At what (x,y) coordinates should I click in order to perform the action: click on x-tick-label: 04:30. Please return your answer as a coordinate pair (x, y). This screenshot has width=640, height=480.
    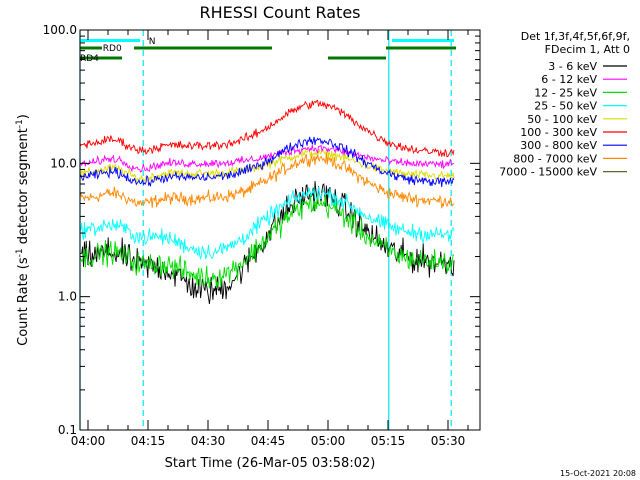
    Looking at the image, I should click on (208, 441).